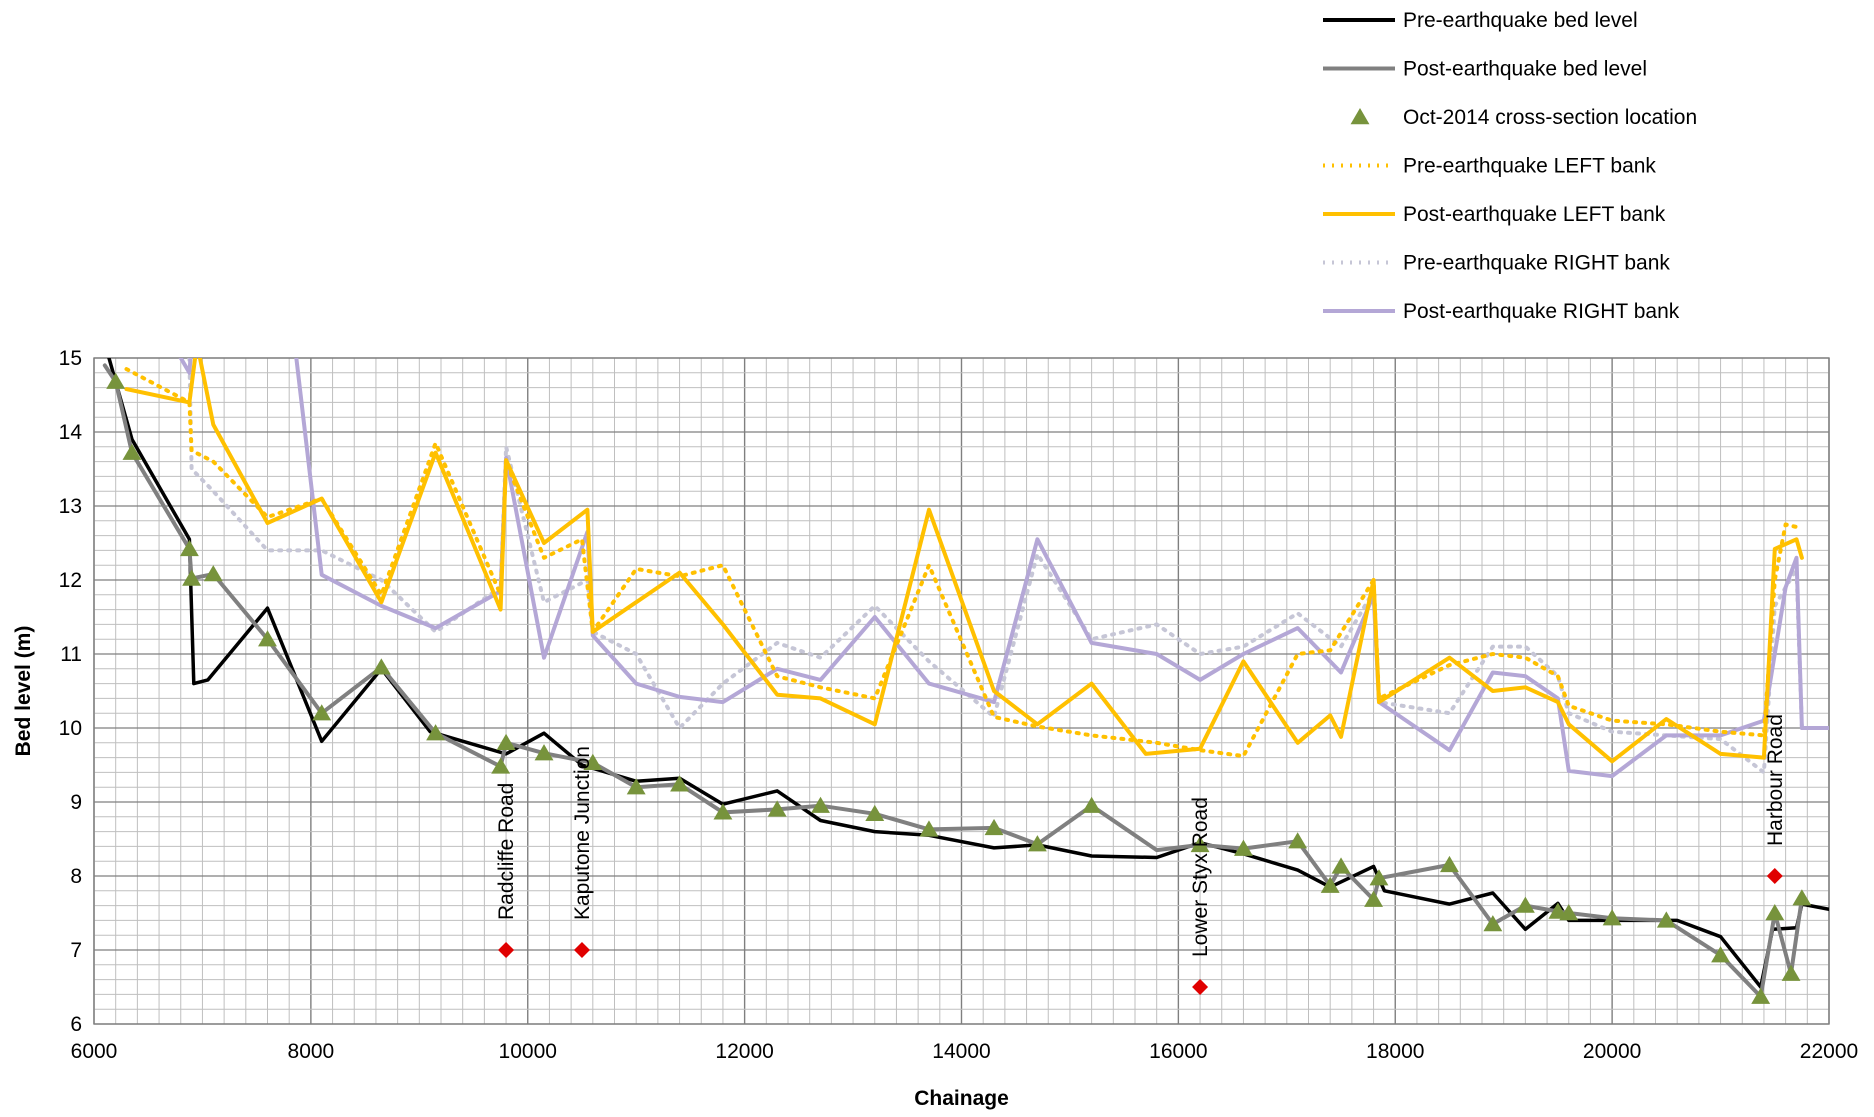 This screenshot has height=1117, width=1874. I want to click on x-tick-label: 22000, so click(1829, 1051).